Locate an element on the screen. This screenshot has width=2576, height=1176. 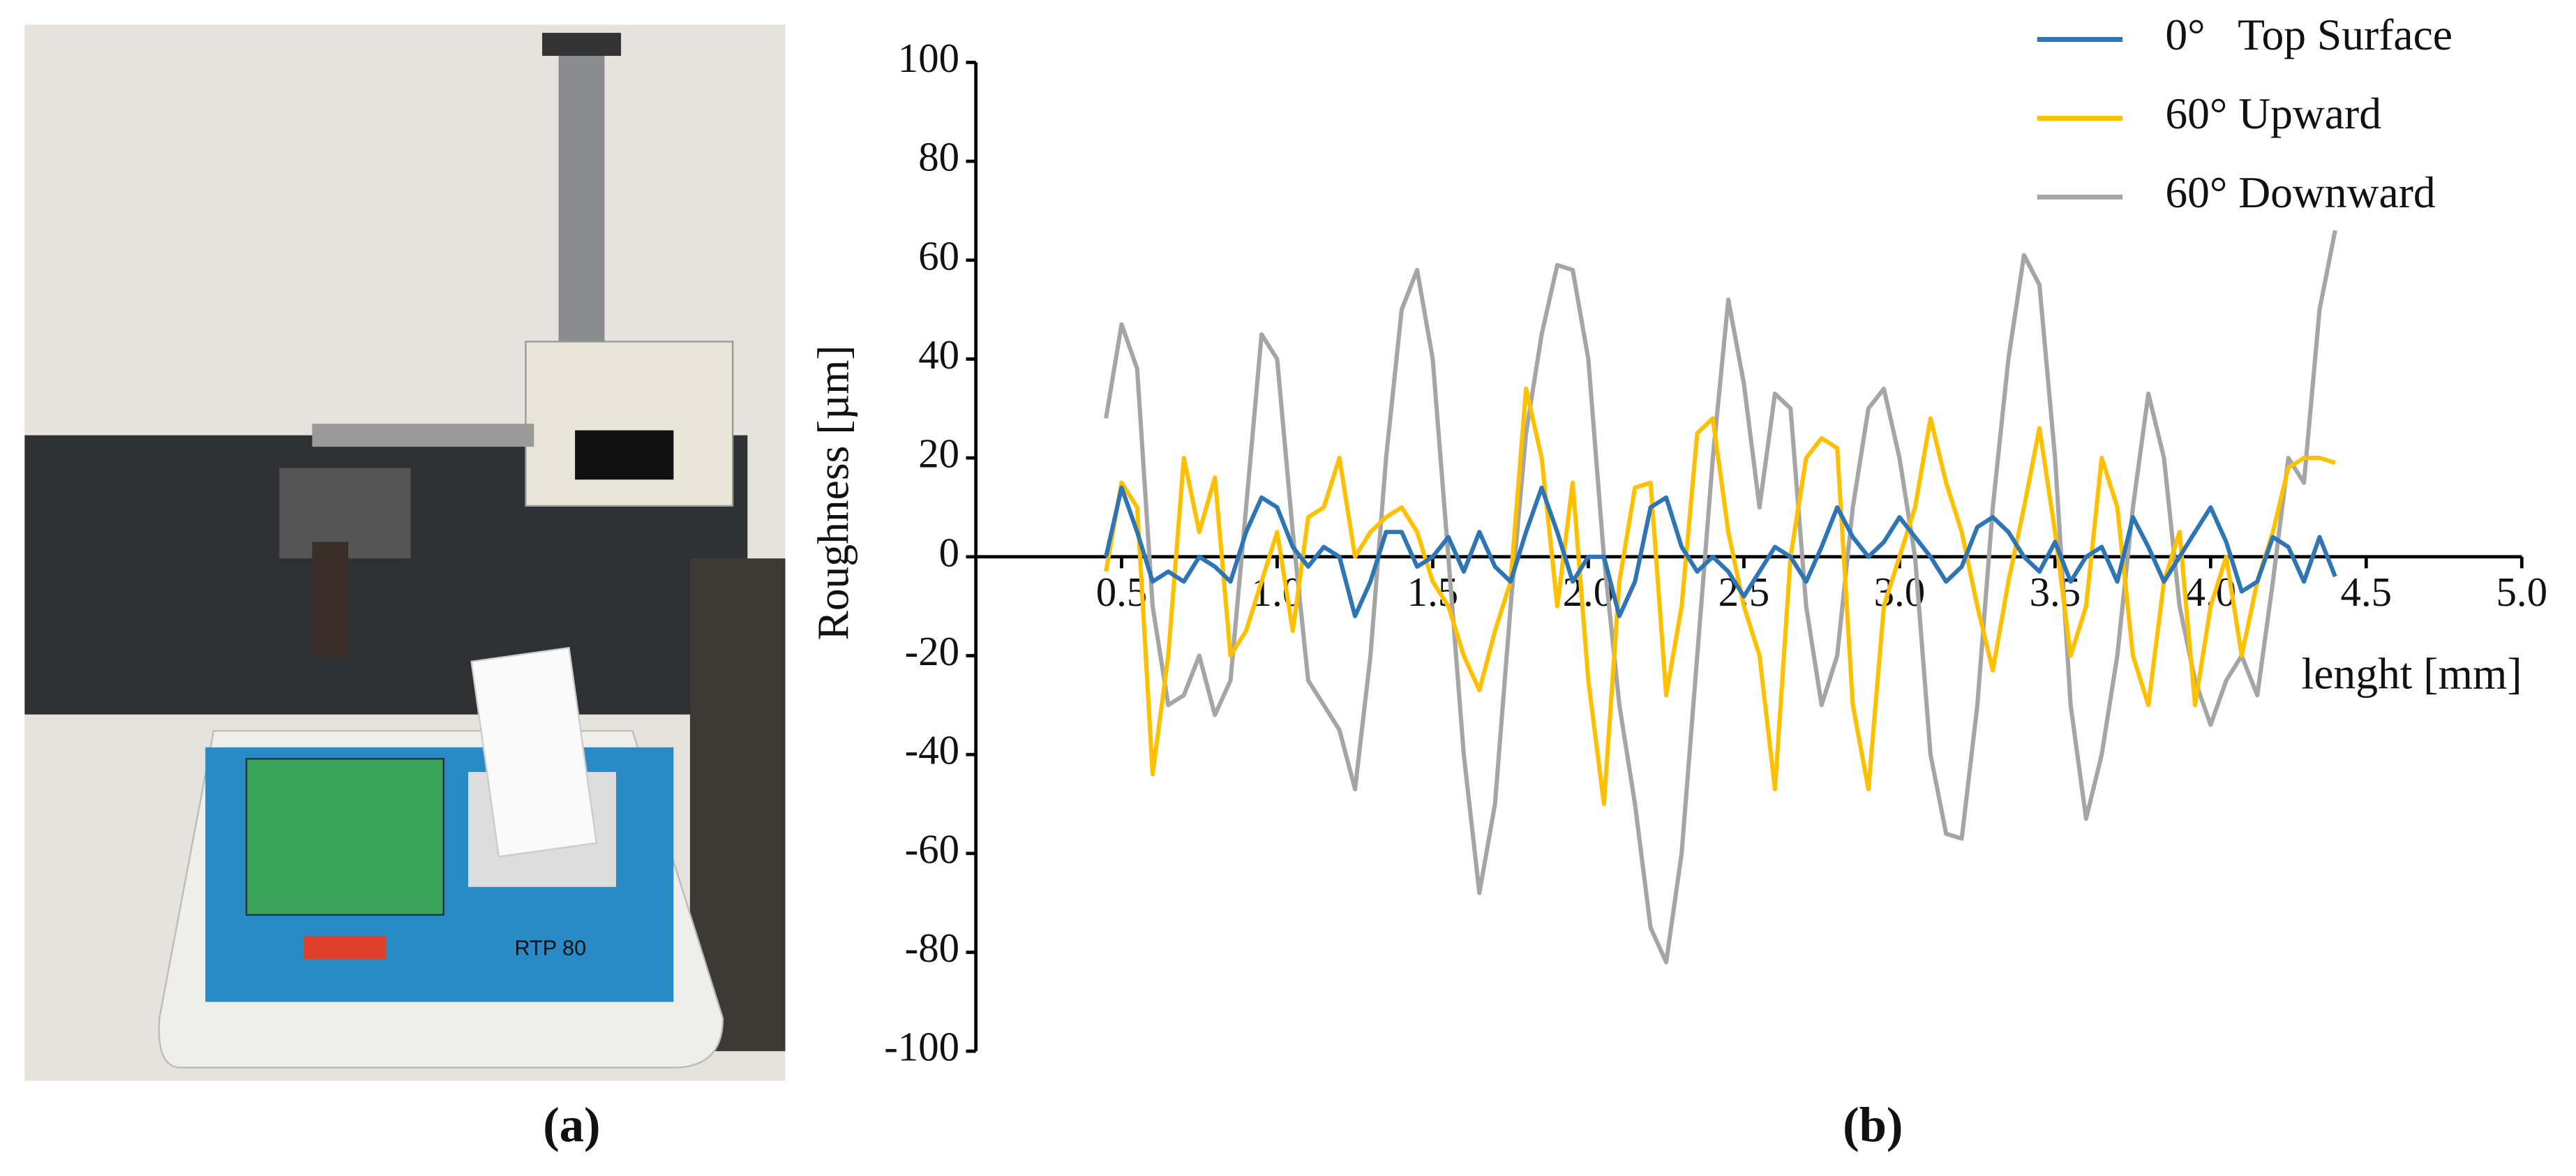
probe-window is located at coordinates (624, 455).